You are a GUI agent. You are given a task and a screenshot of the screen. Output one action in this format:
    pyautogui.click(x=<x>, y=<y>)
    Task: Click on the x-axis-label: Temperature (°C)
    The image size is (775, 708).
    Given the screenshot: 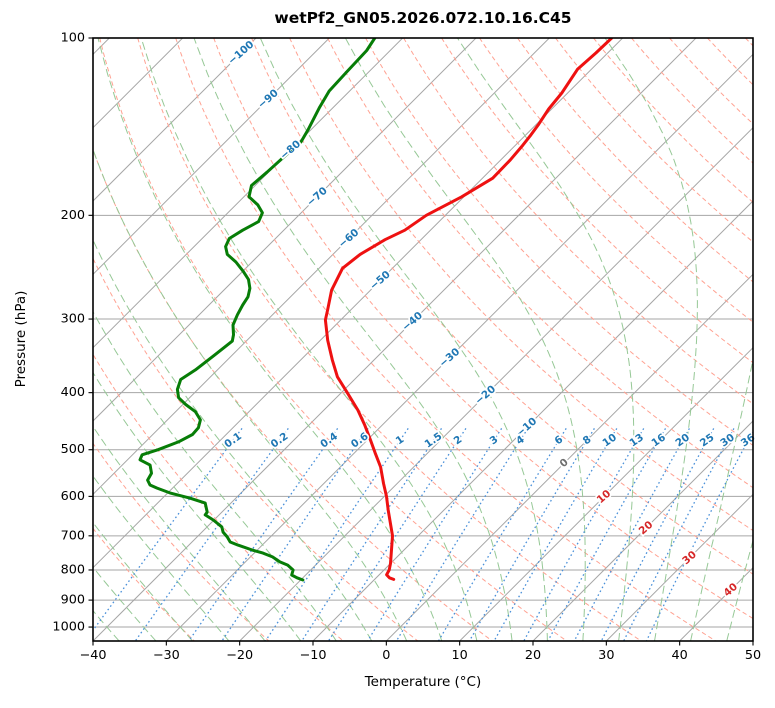 What is the action you would take?
    pyautogui.click(x=423, y=682)
    